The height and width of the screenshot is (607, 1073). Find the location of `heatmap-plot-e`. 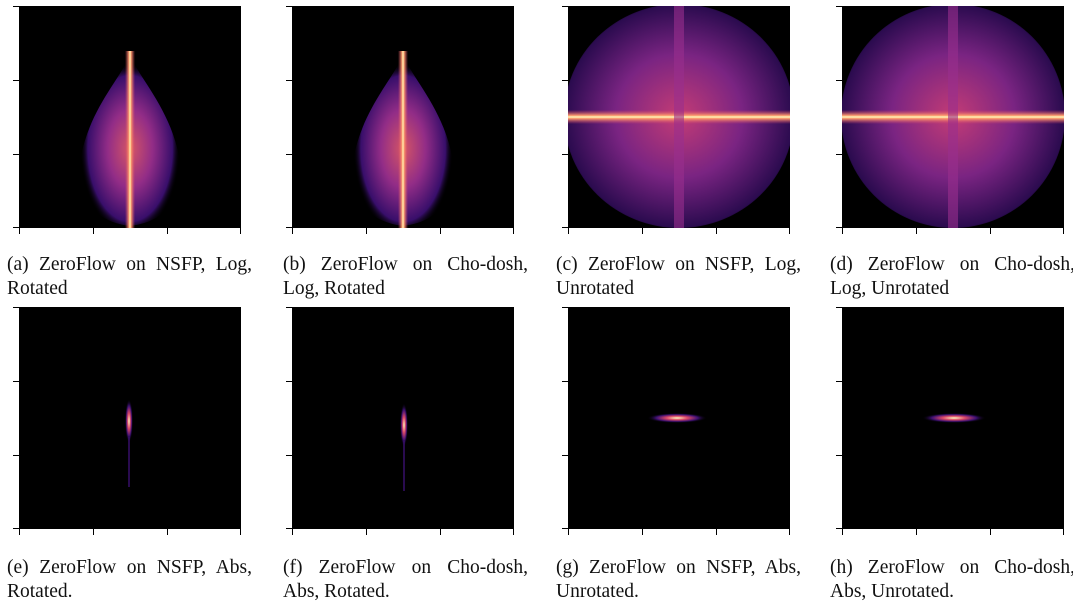

heatmap-plot-e is located at coordinates (130, 418).